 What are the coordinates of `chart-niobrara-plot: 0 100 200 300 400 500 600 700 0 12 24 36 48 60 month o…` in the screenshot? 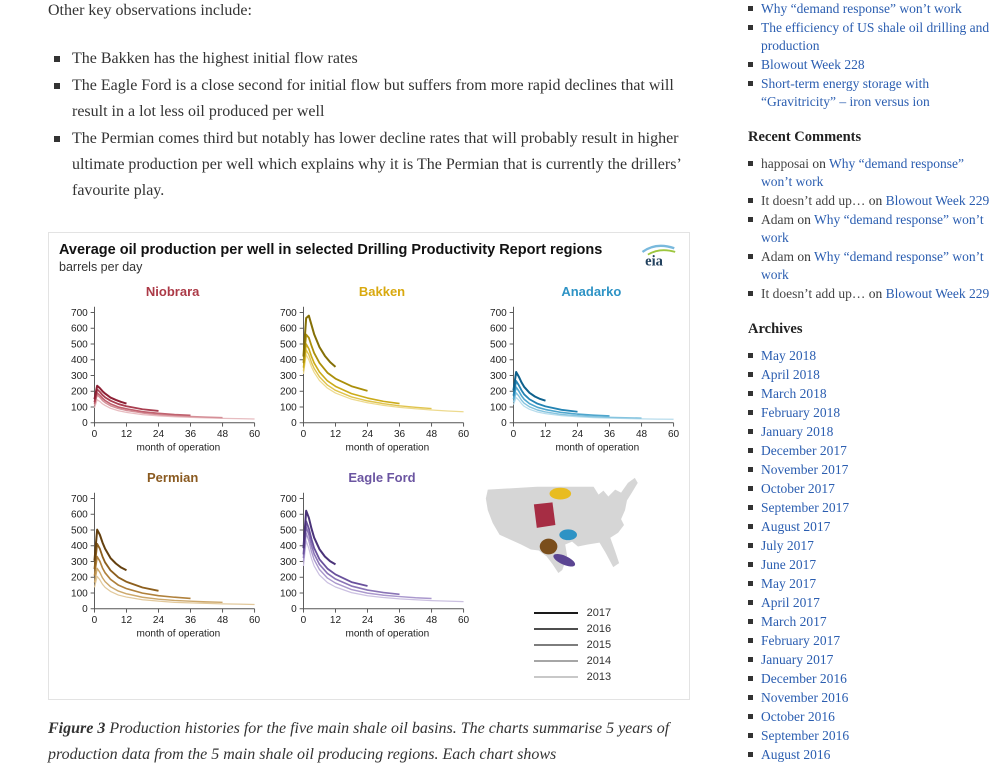 It's located at (165, 380).